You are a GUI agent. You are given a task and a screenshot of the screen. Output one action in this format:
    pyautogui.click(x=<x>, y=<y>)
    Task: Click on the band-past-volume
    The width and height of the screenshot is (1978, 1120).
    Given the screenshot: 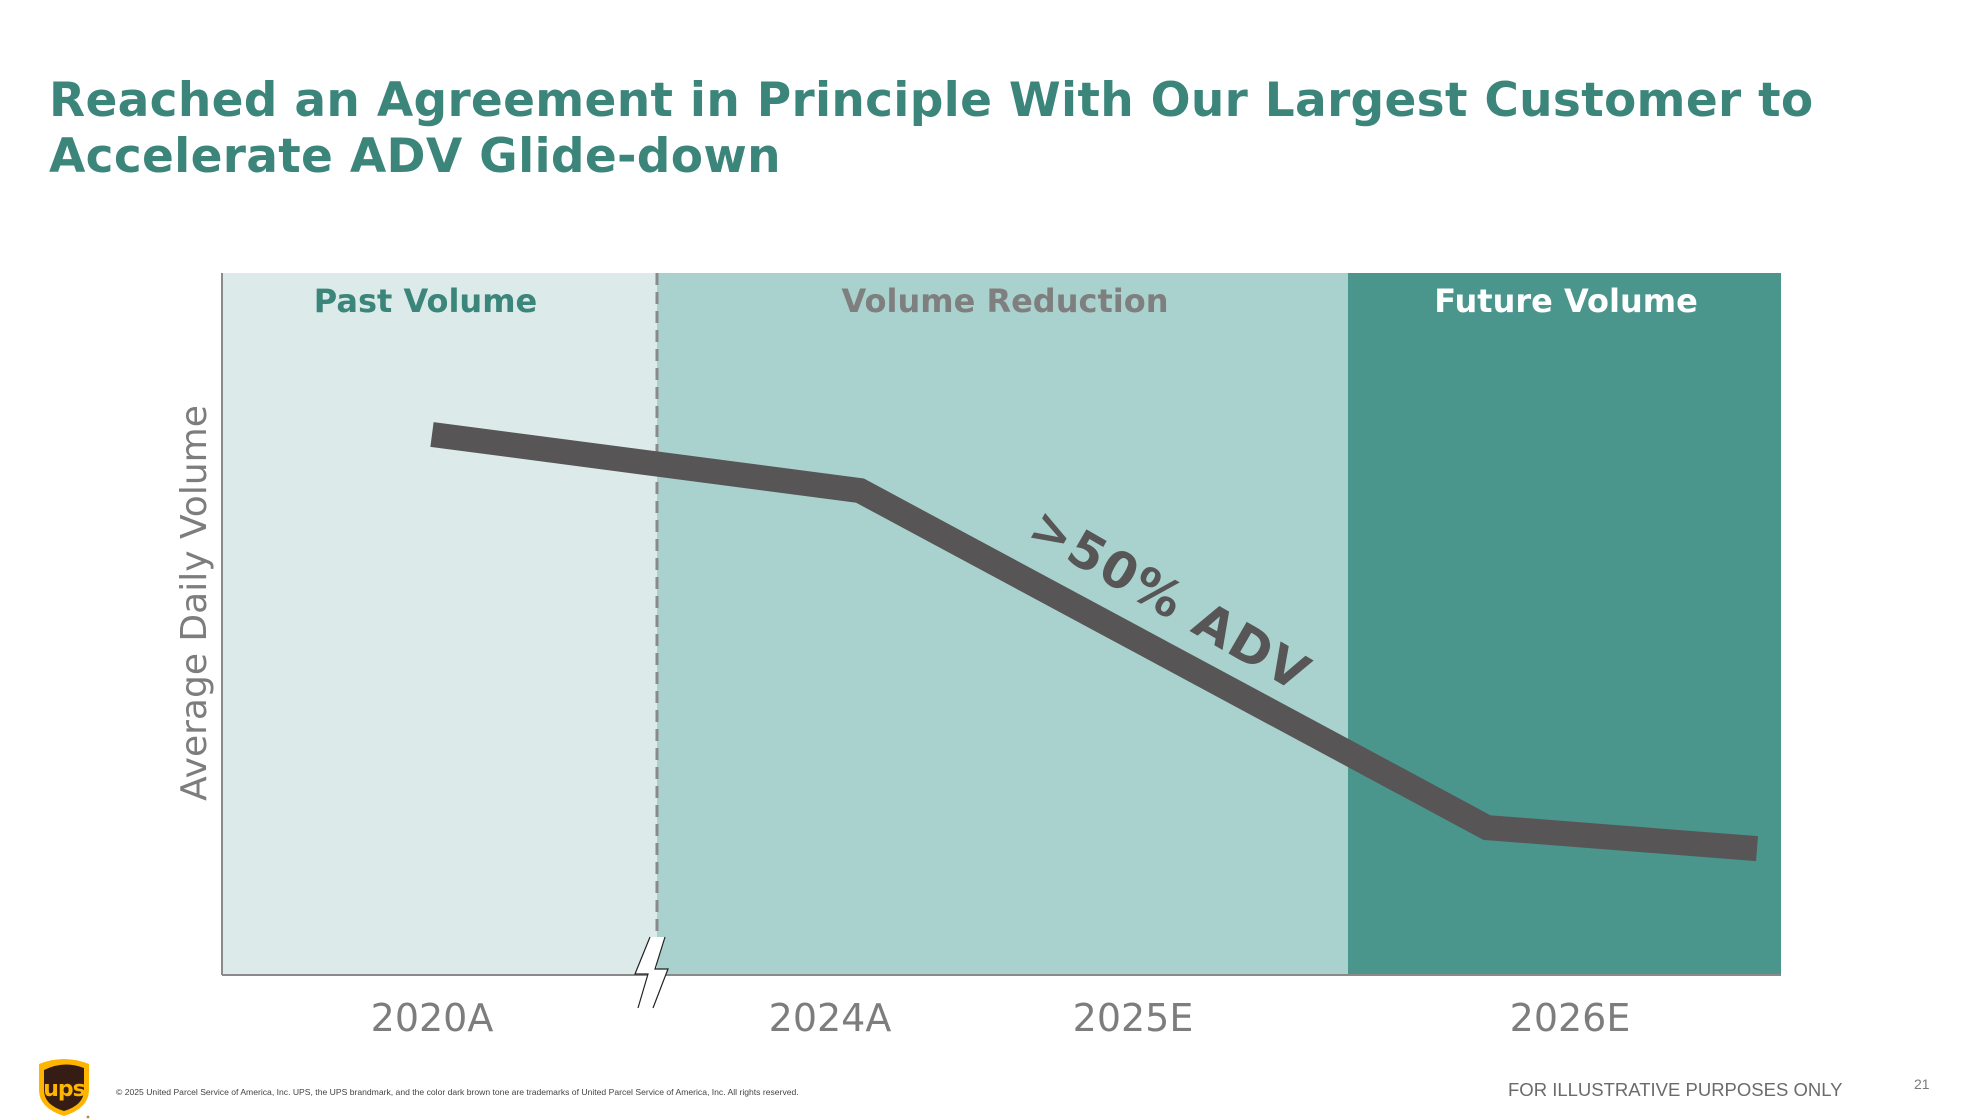 What is the action you would take?
    pyautogui.click(x=439, y=624)
    